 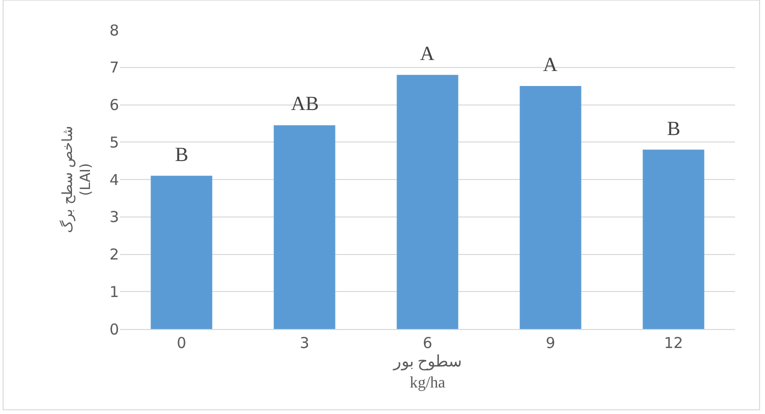 What do you see at coordinates (305, 104) in the screenshot?
I see `annotation: AB` at bounding box center [305, 104].